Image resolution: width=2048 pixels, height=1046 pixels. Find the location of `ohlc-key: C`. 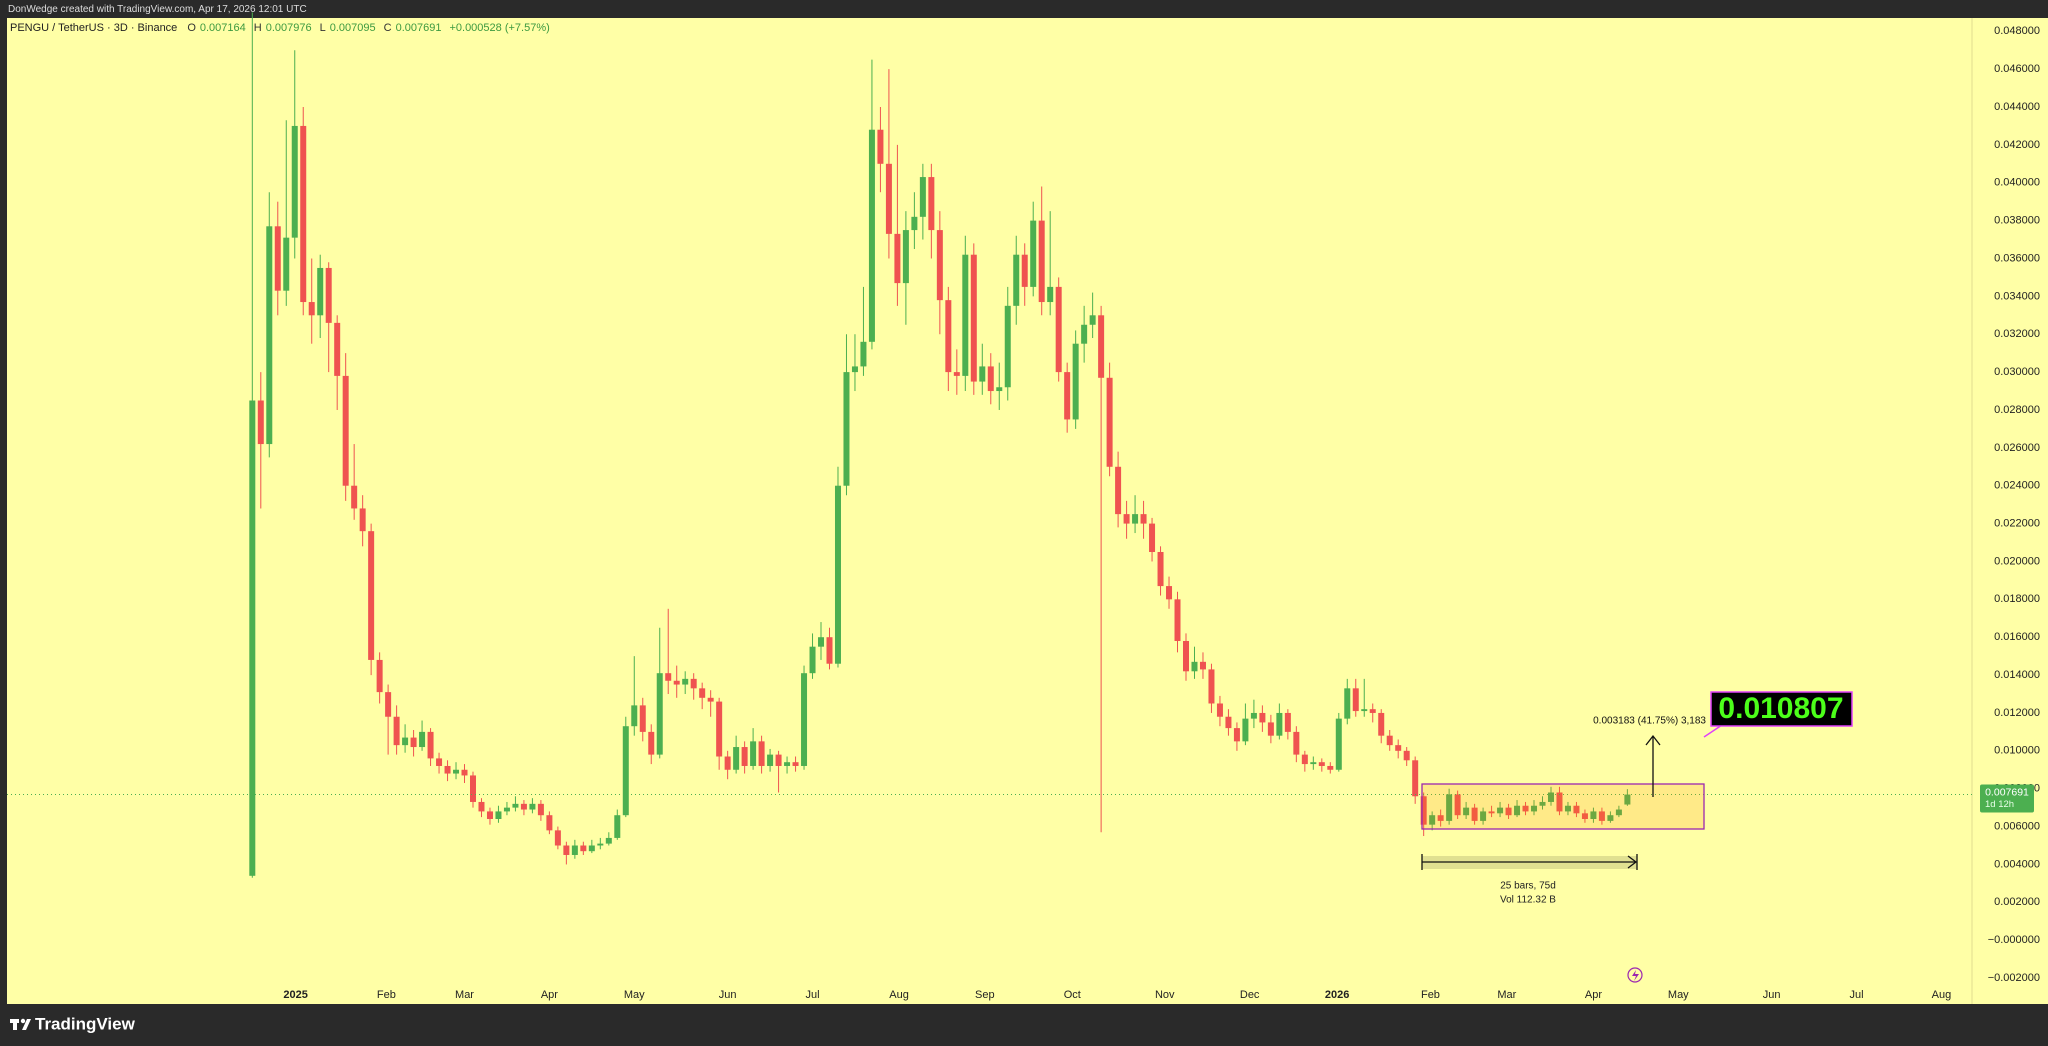

ohlc-key: C is located at coordinates (387, 28).